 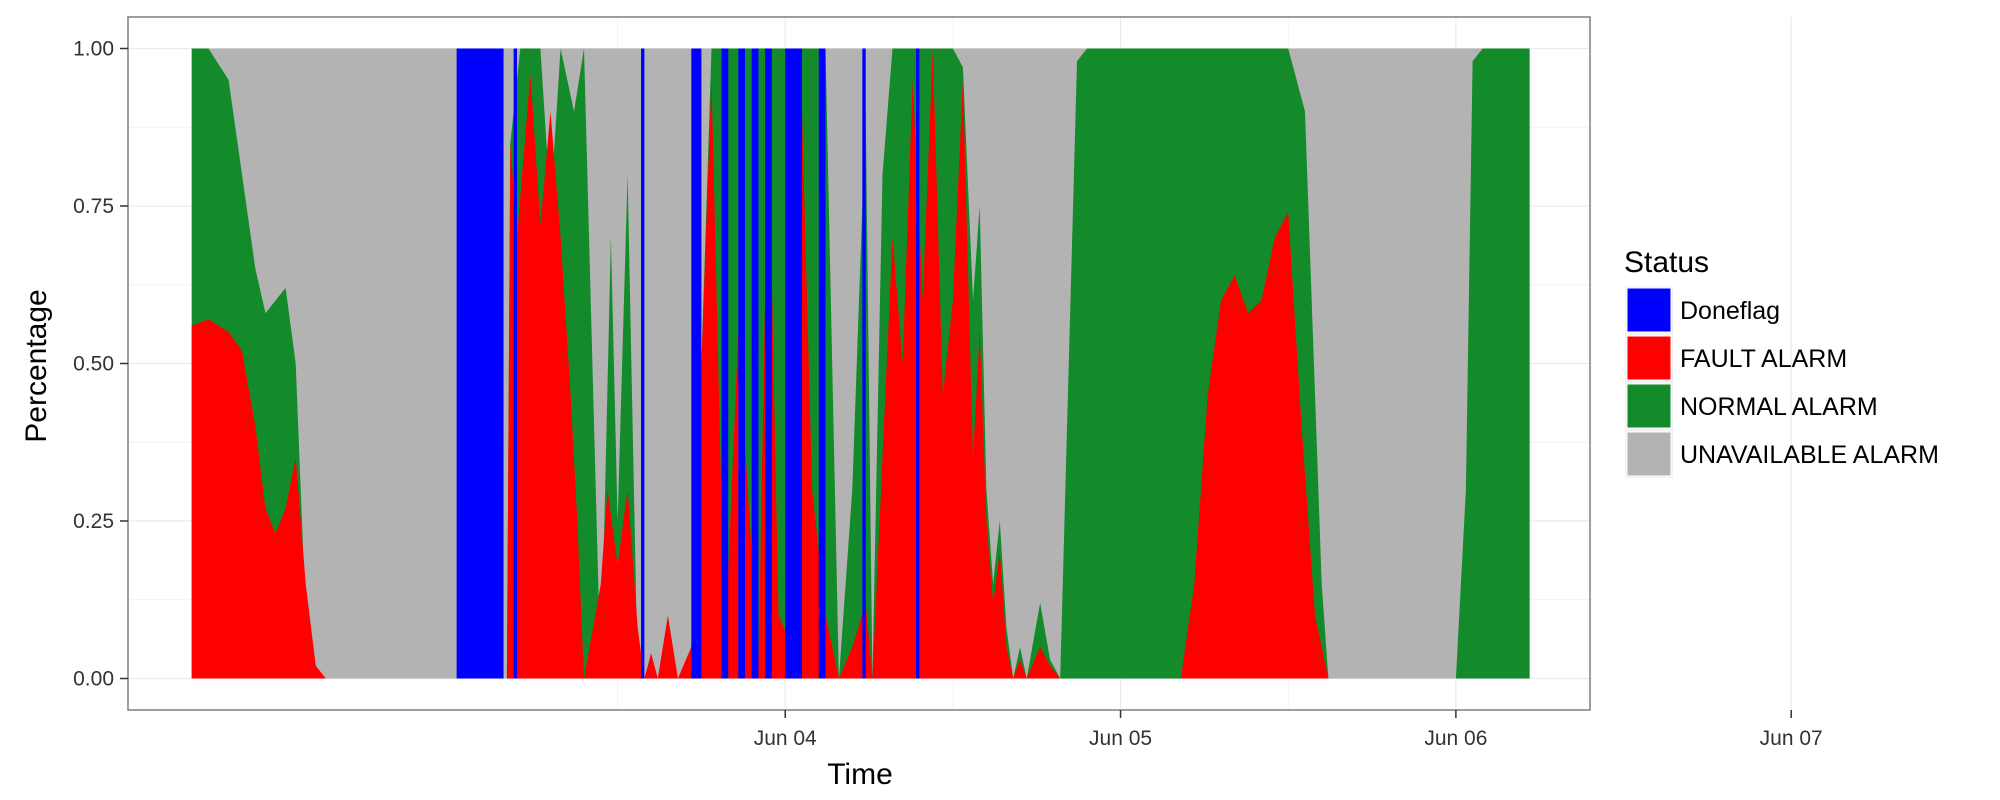 I want to click on legend-title: Status, so click(x=1666, y=262).